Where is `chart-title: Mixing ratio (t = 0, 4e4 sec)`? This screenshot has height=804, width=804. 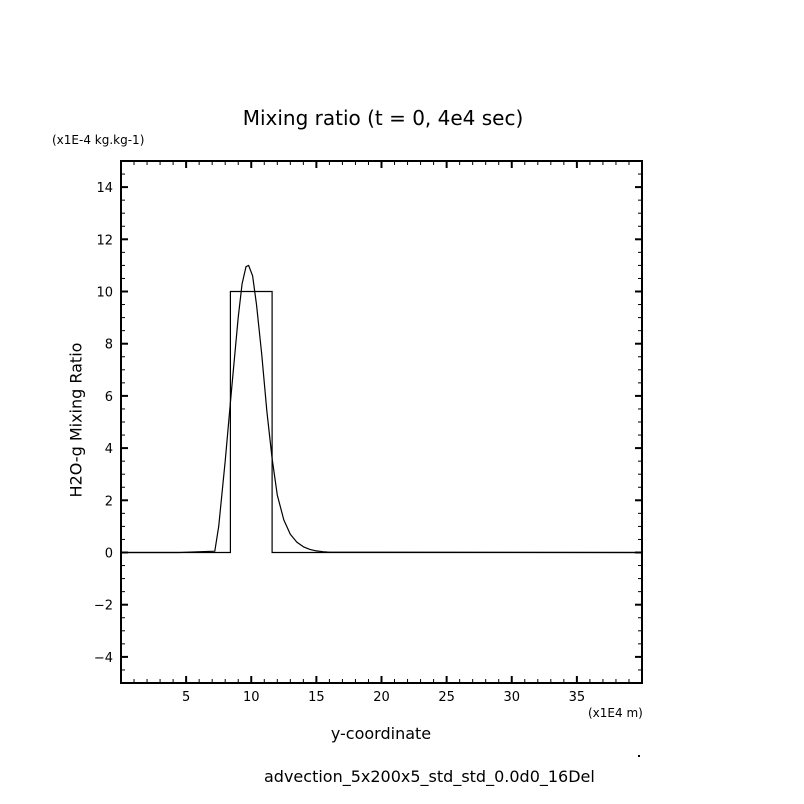
chart-title: Mixing ratio (t = 0, 4e4 sec) is located at coordinates (383, 118).